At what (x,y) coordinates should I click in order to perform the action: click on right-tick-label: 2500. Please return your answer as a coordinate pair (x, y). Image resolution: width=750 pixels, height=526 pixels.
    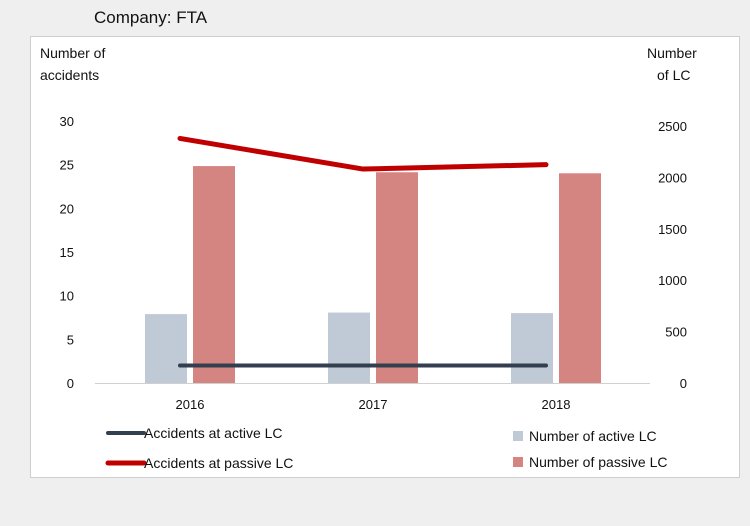
    Looking at the image, I should click on (672, 126).